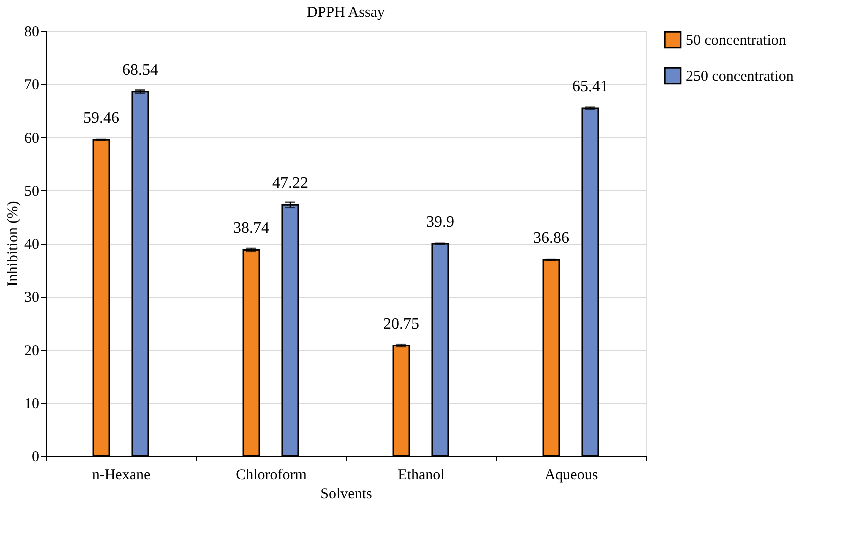  What do you see at coordinates (32, 404) in the screenshot?
I see `y-tick-label: 10` at bounding box center [32, 404].